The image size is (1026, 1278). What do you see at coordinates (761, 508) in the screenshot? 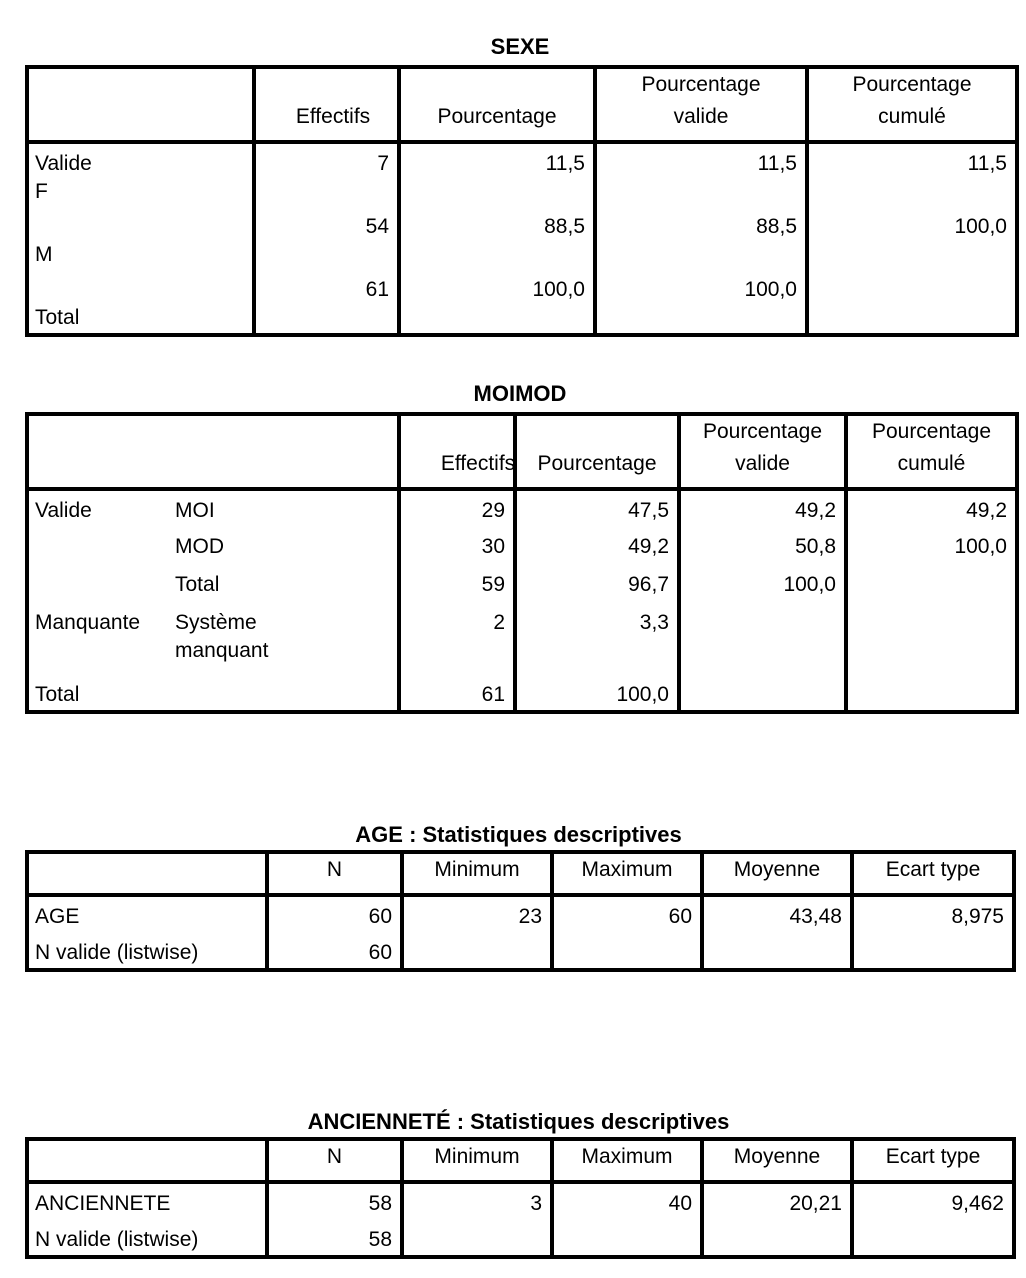
I see `cell-pourcentage-valide: 49,2` at bounding box center [761, 508].